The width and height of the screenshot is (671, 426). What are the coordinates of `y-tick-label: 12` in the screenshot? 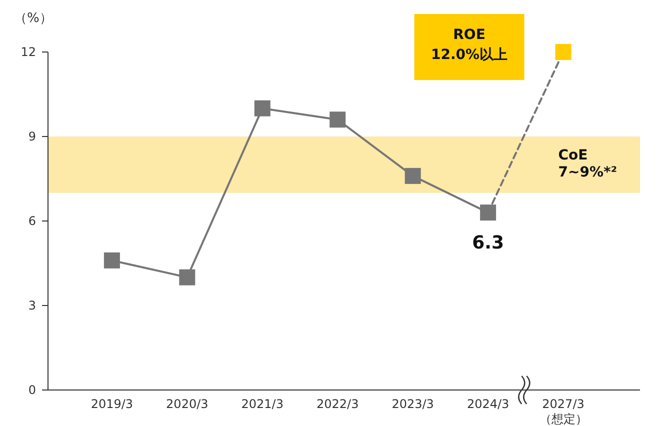 It's located at (28, 52).